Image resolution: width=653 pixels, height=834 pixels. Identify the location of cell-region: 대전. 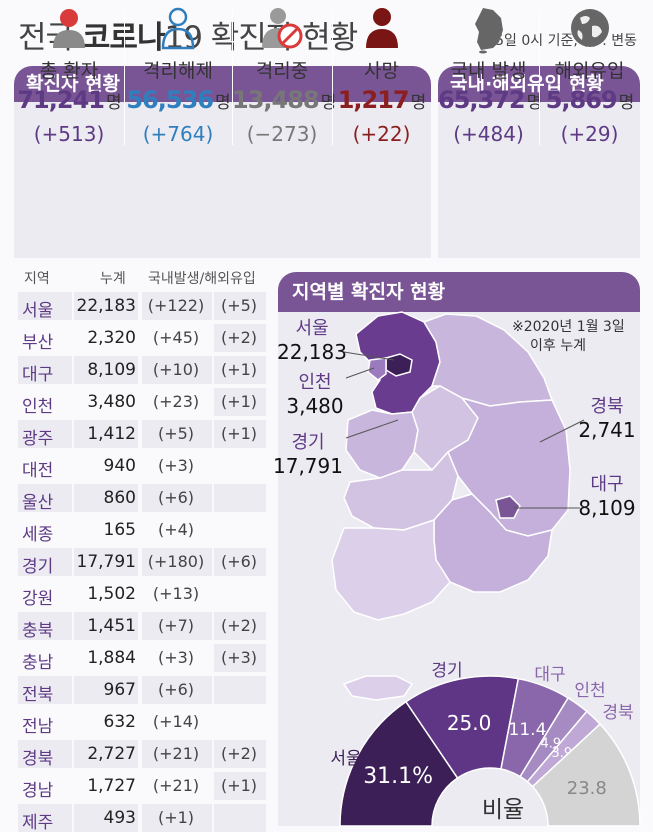
(38, 471).